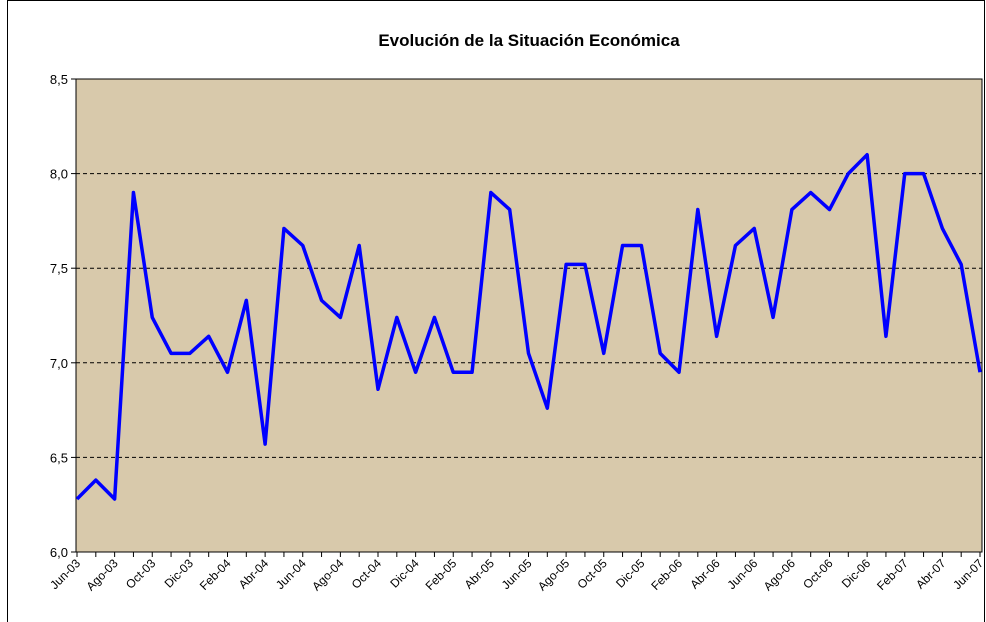  What do you see at coordinates (59, 174) in the screenshot?
I see `y-tick-label: 8,0` at bounding box center [59, 174].